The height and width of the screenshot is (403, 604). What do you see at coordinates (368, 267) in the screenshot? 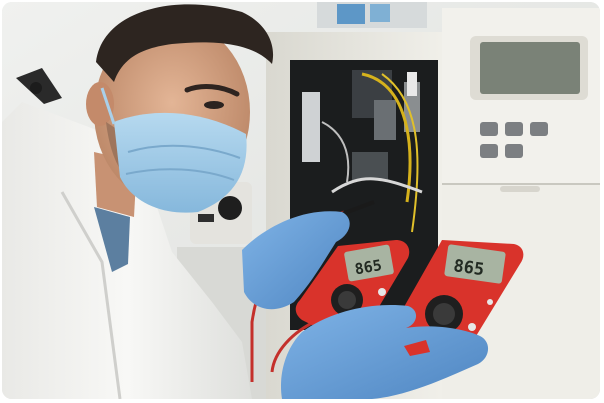
I see `meter-left-reading: 865` at bounding box center [368, 267].